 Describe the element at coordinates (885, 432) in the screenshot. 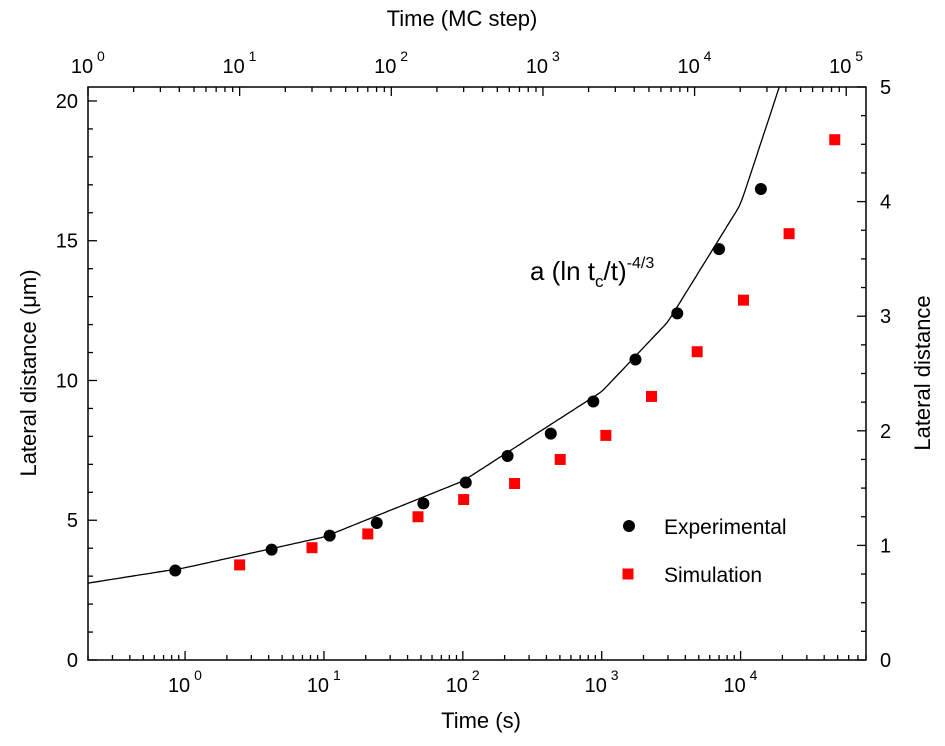

I see `y2-tick-label: 2` at that location.